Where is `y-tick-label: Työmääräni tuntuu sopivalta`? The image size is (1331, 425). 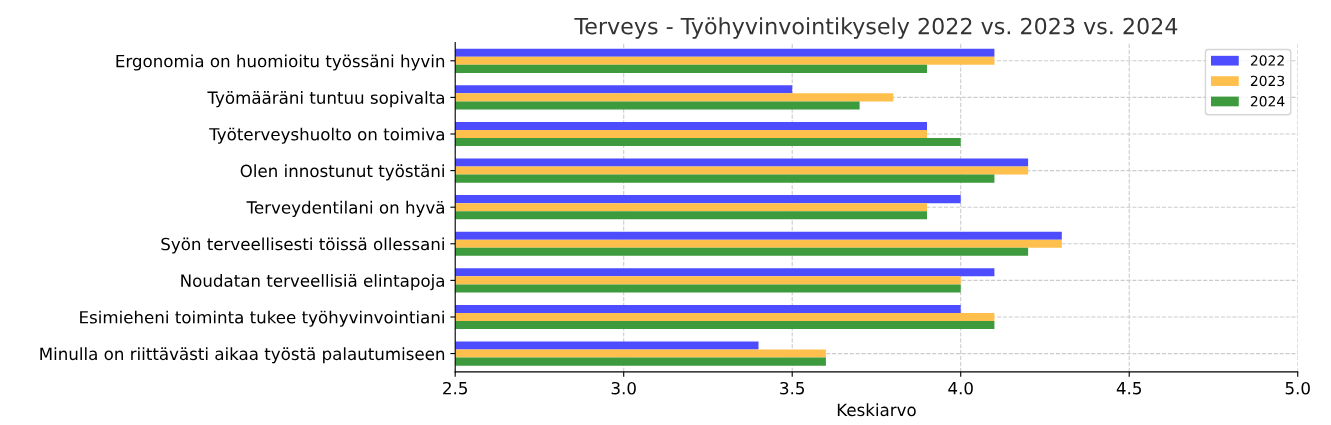 y-tick-label: Työmääräni tuntuu sopivalta is located at coordinates (325, 99).